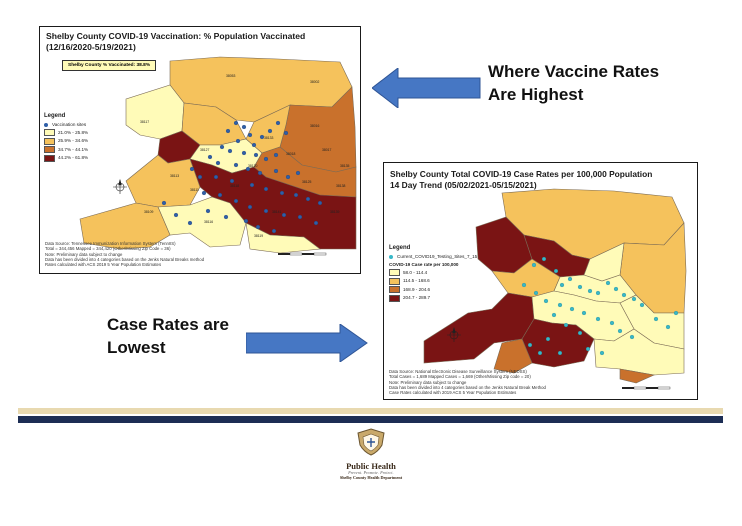  Describe the element at coordinates (73, 158) in the screenshot. I see `legend-label: 44.2% - 61.8%` at that location.